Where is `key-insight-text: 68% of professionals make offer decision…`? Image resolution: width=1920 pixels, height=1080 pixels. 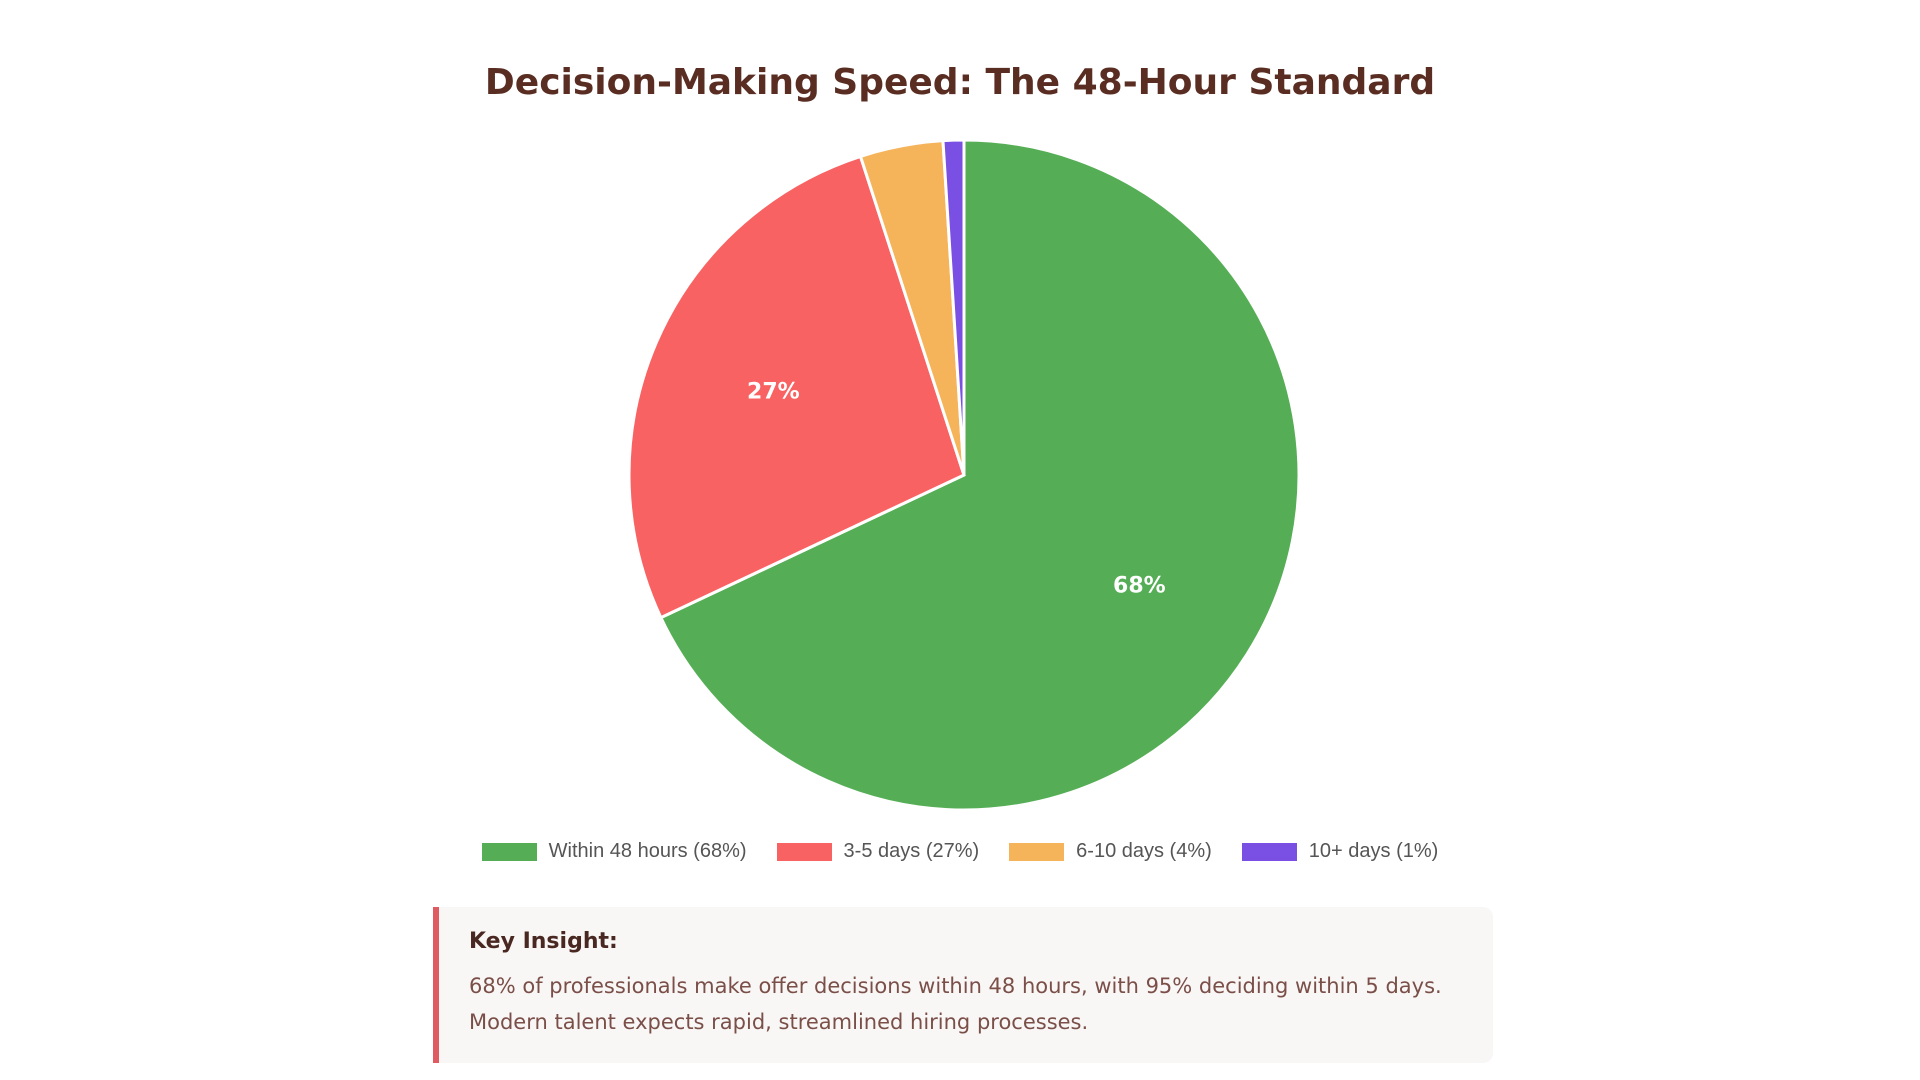
key-insight-text: 68% of professionals make offer decision… is located at coordinates (966, 1004).